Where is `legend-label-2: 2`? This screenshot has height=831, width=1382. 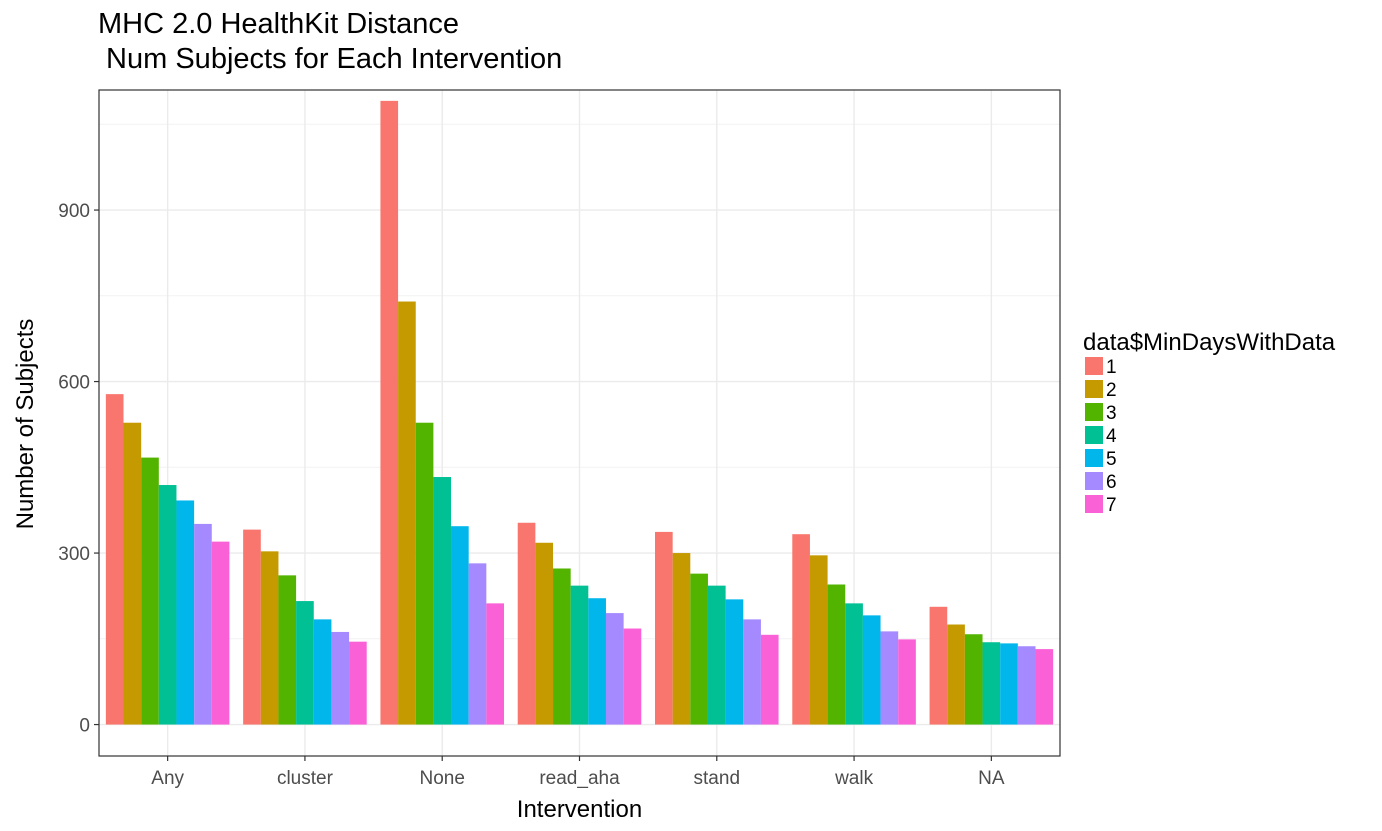
legend-label-2: 2 is located at coordinates (1111, 390).